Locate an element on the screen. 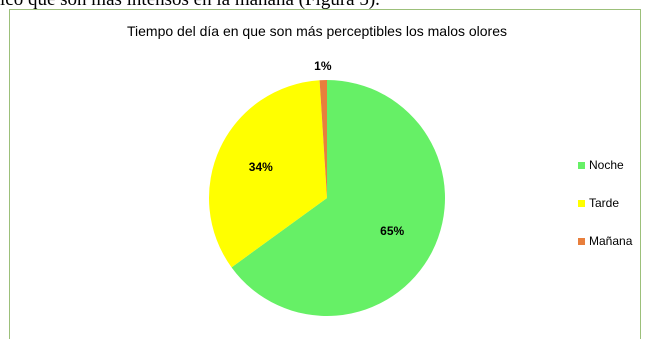 This screenshot has width=648, height=339. legend-item-noche: Noche is located at coordinates (605, 165).